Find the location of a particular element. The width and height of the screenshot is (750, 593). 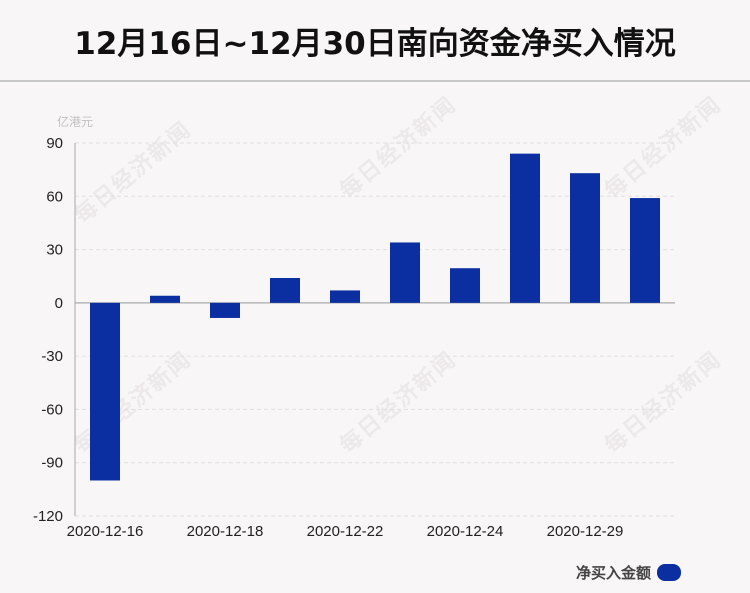

y-tick-label: 60 is located at coordinates (54, 196).